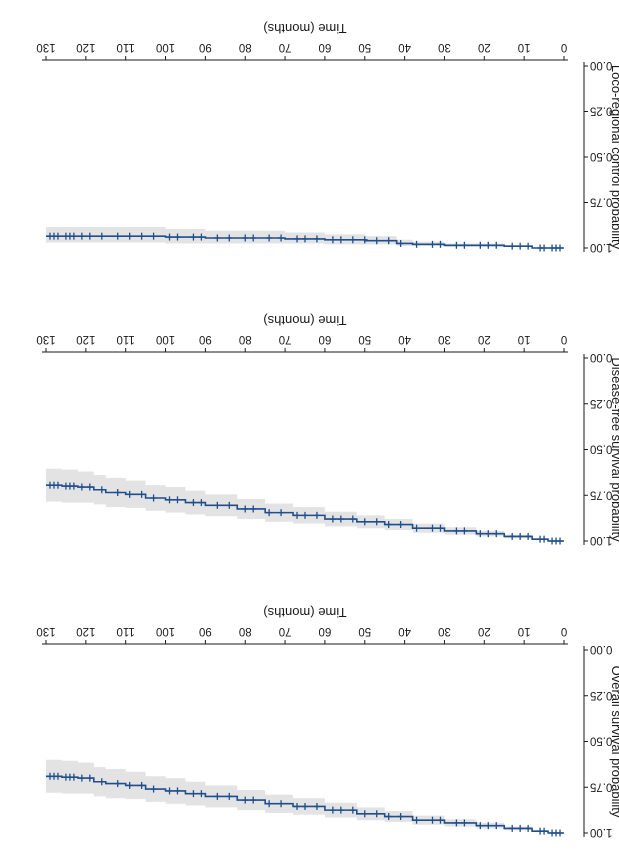 The image size is (619, 850). I want to click on x-tick-label: 80, so click(245, 339).